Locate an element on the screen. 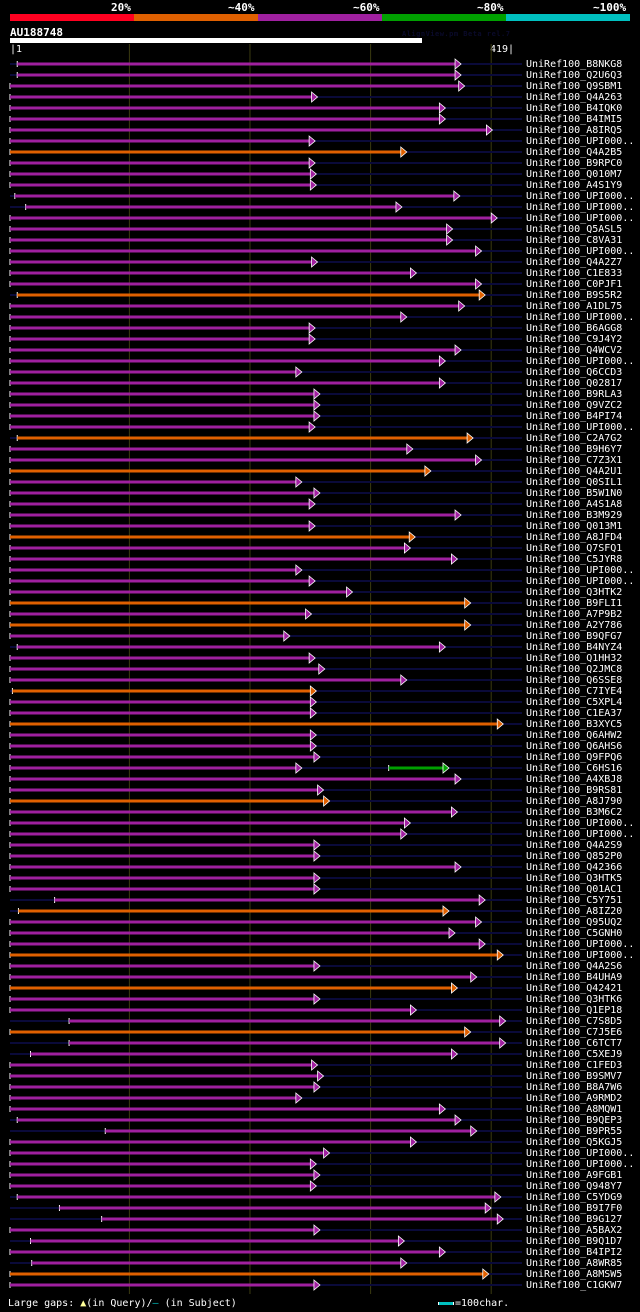  subject-label: UniRef100_C9J4Y2 is located at coordinates (574, 339).